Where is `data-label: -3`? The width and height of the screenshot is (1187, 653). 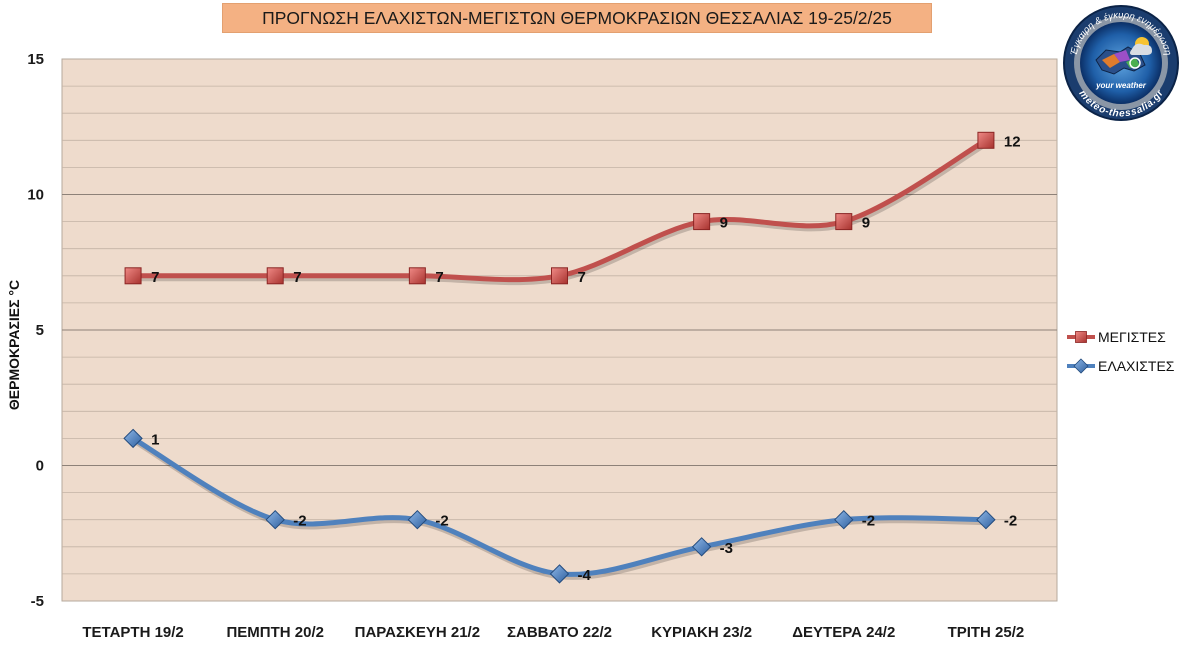 data-label: -3 is located at coordinates (726, 548).